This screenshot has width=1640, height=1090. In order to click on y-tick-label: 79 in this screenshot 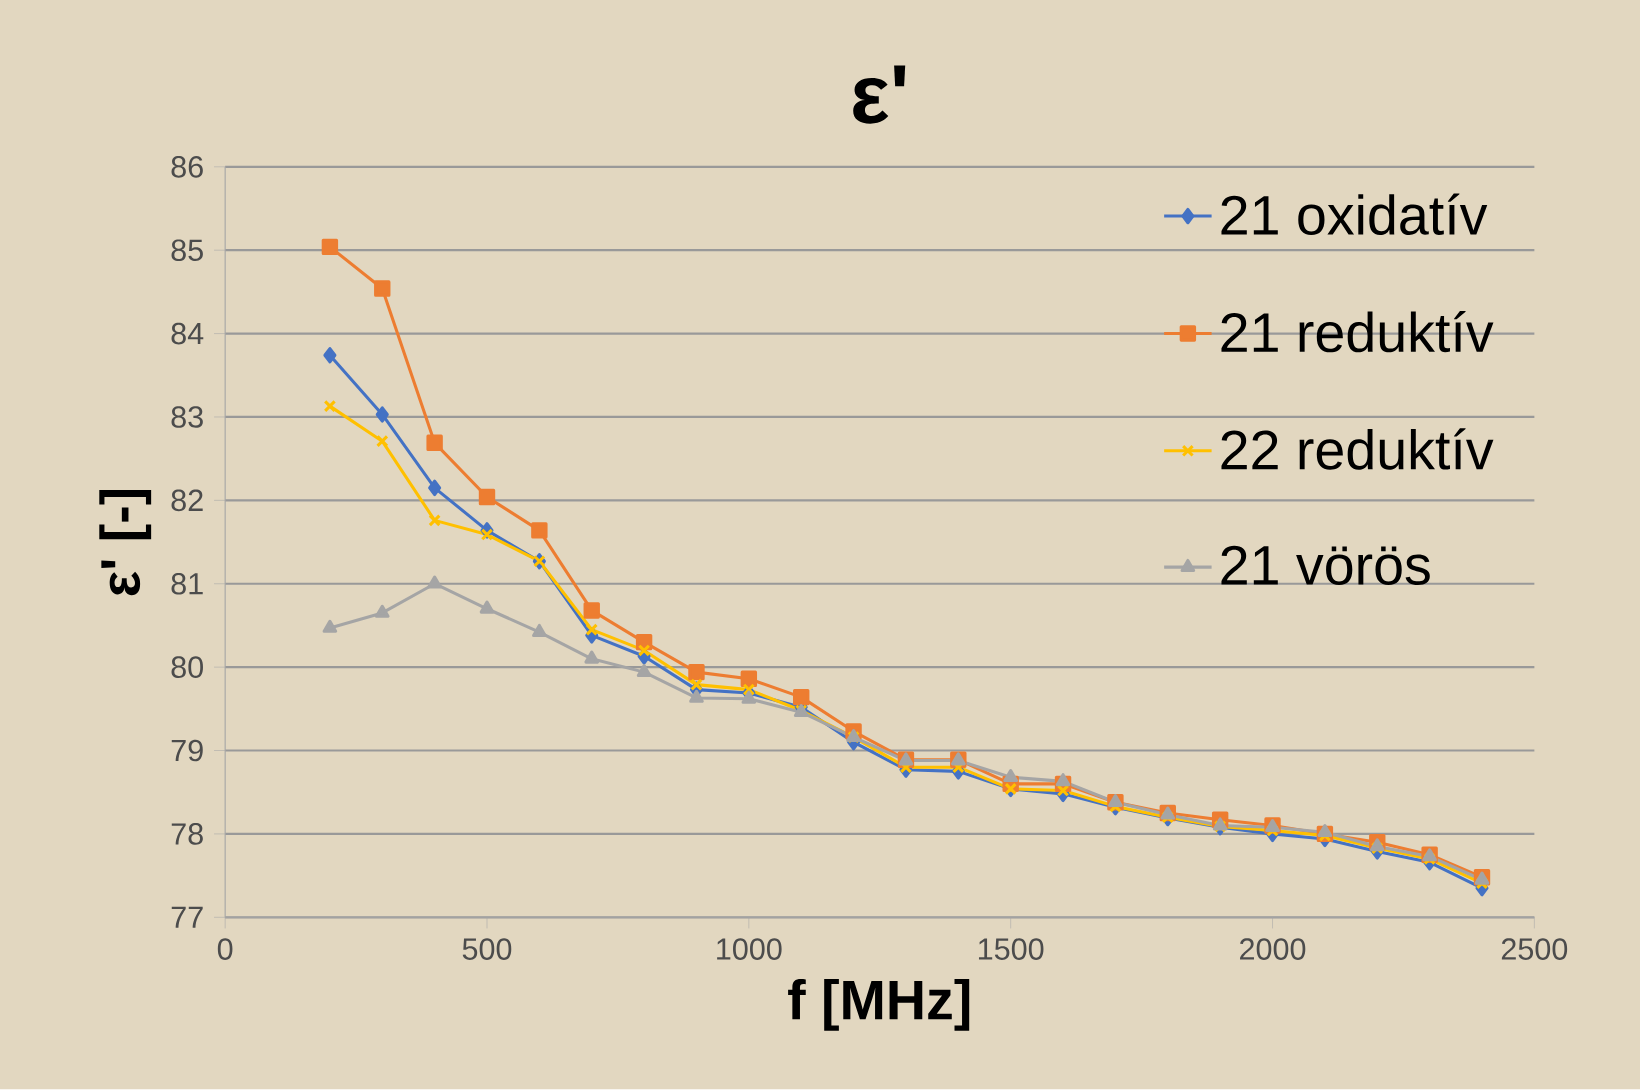, I will do `click(187, 750)`.